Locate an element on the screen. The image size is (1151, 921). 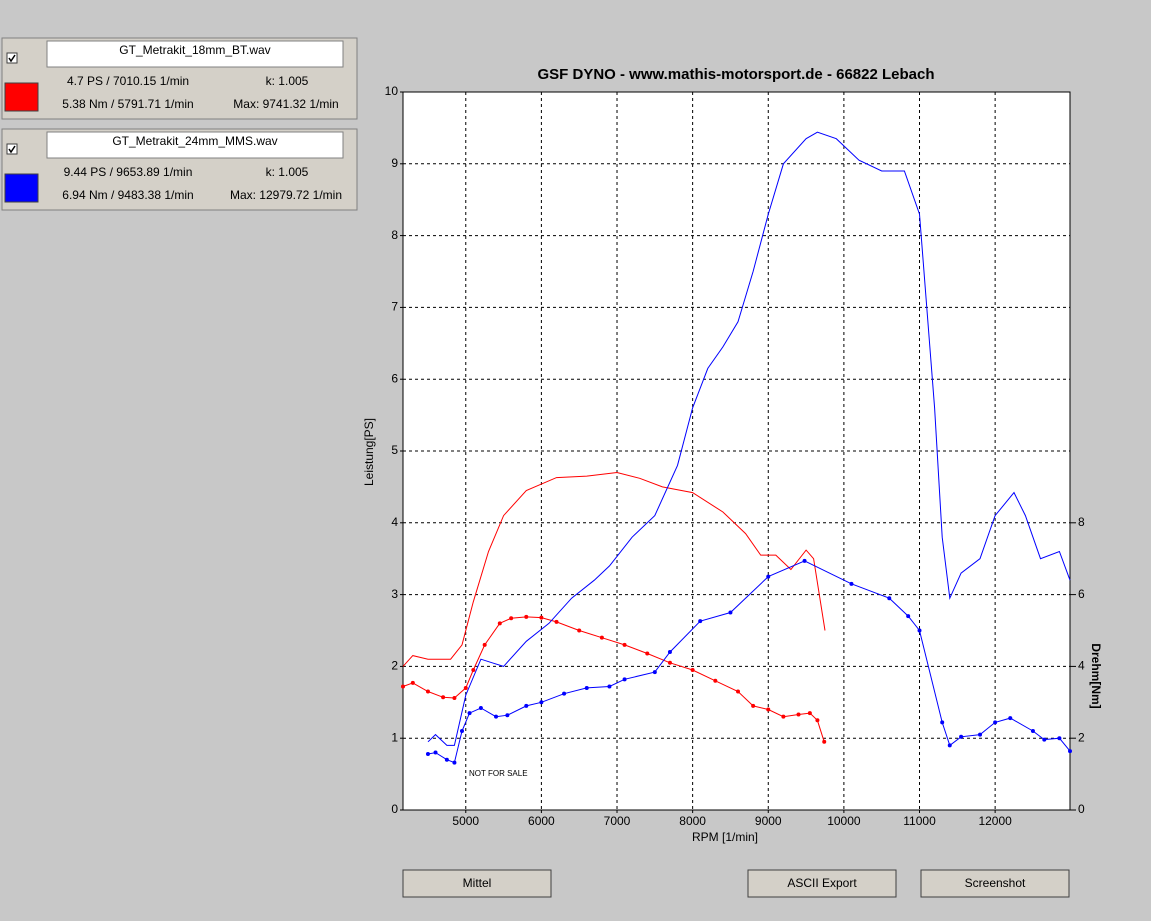
power-peak: 9.44 PS / 9653.89 1/min is located at coordinates (128, 172).